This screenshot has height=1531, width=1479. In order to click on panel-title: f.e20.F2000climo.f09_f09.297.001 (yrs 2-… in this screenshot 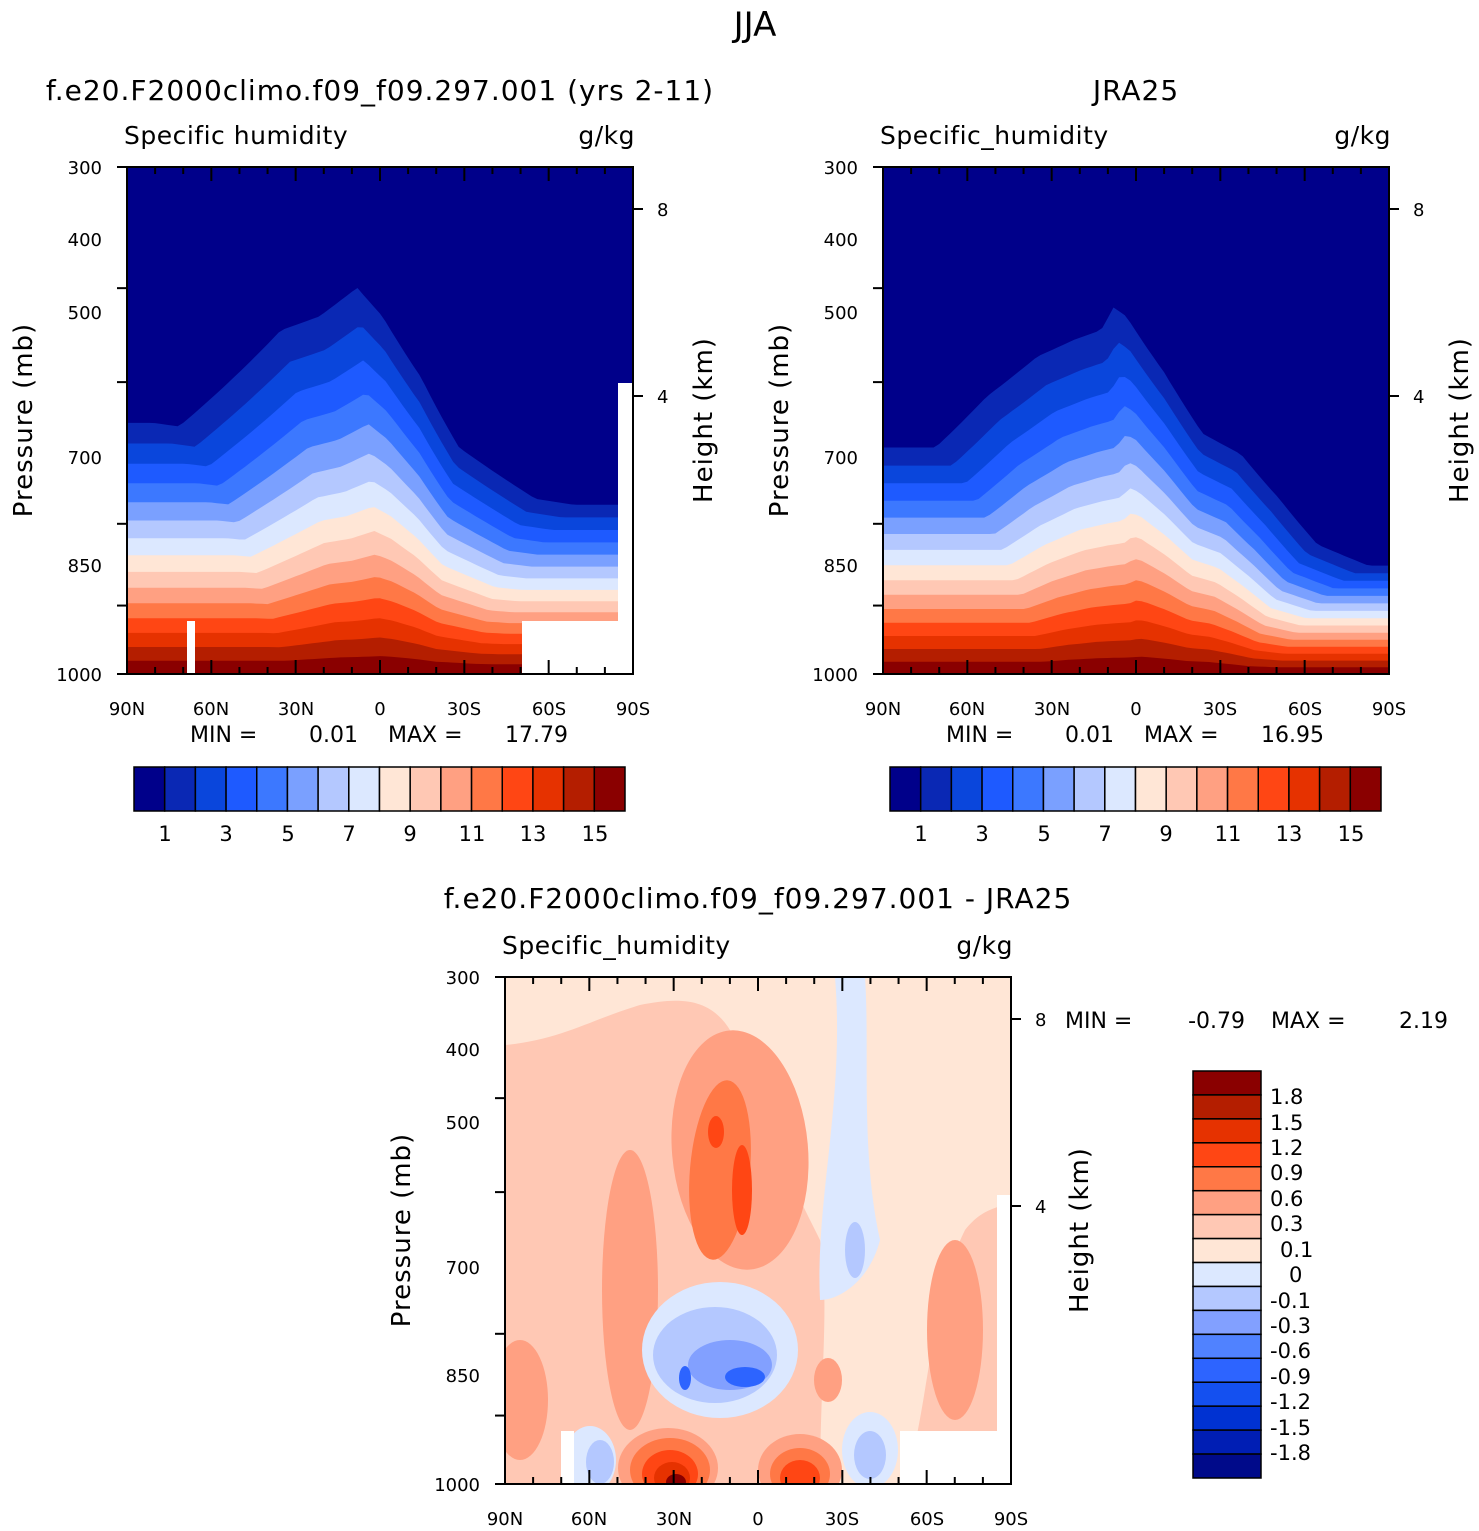, I will do `click(380, 90)`.